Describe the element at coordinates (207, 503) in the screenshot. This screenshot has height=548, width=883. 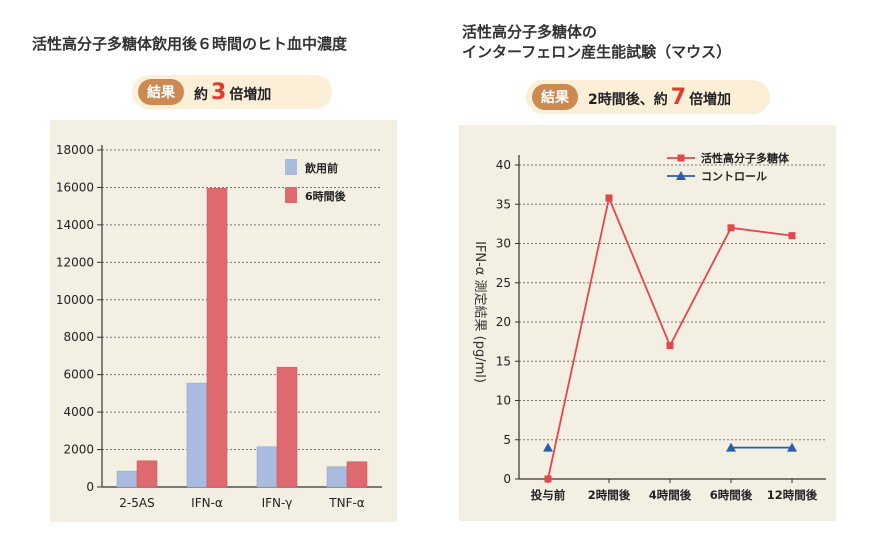
I see `x-tick-label: IFN-α` at that location.